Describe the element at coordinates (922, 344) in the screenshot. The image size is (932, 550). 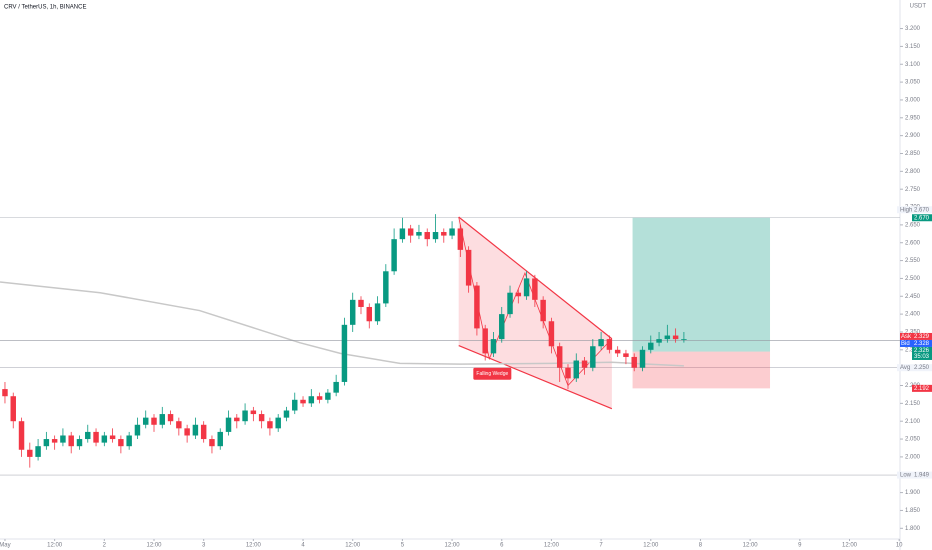
I see `quote-label: 2.328` at that location.